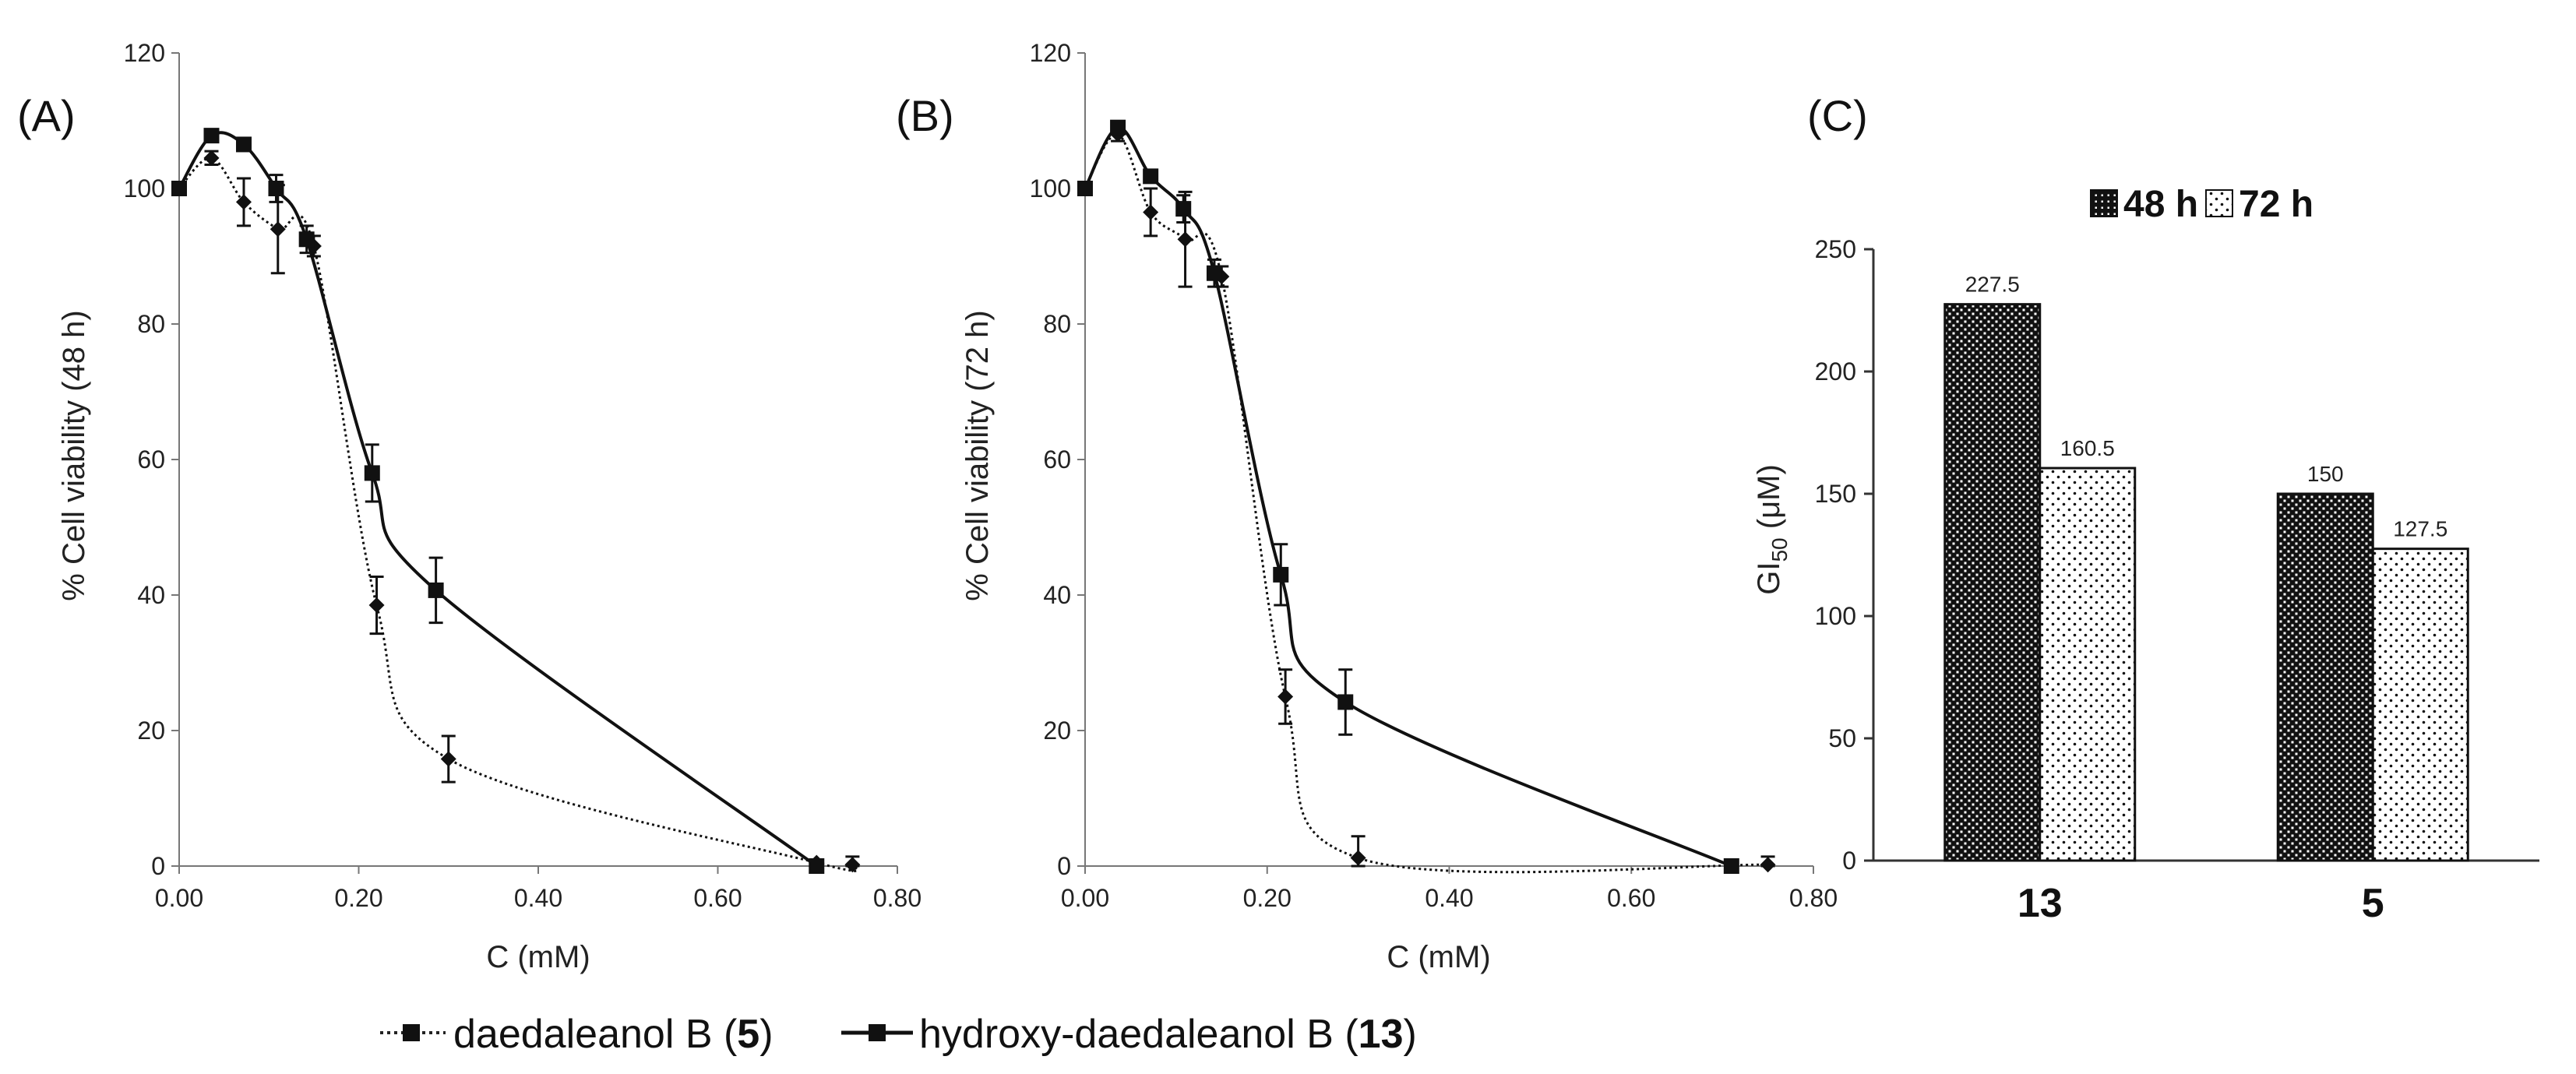 The width and height of the screenshot is (2576, 1074). I want to click on panel-a-x-tick-label: 0.00, so click(179, 898).